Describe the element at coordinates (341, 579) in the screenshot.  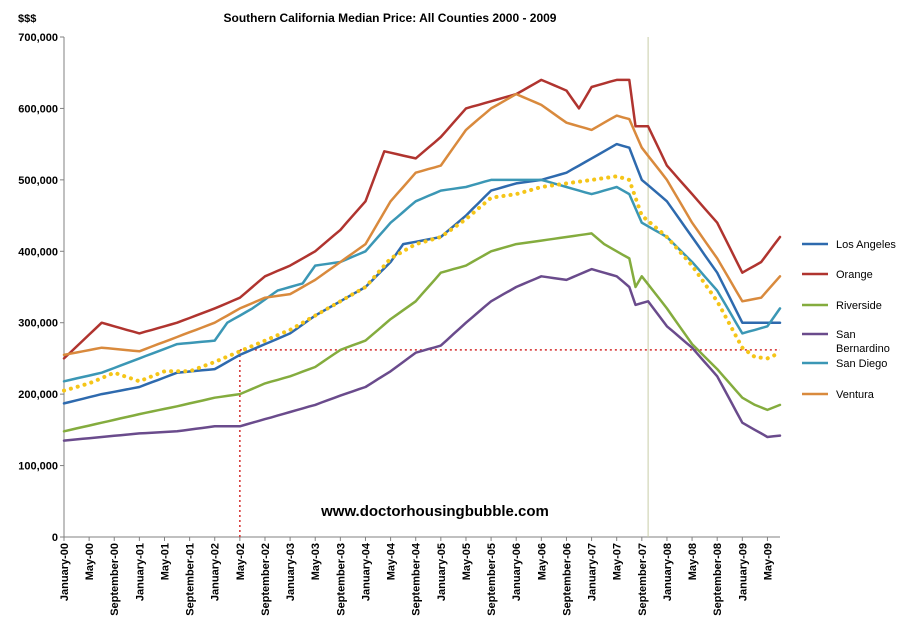
I see `x-tick-label: September-03` at that location.